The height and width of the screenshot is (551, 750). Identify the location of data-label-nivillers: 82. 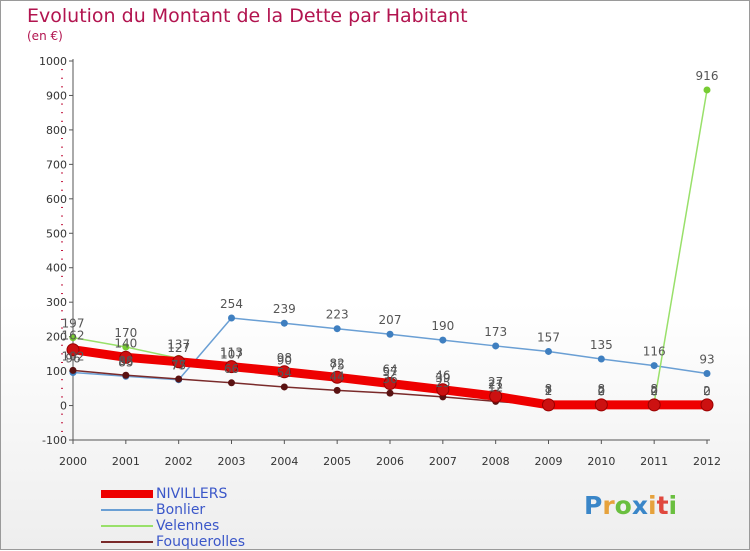
(337, 363).